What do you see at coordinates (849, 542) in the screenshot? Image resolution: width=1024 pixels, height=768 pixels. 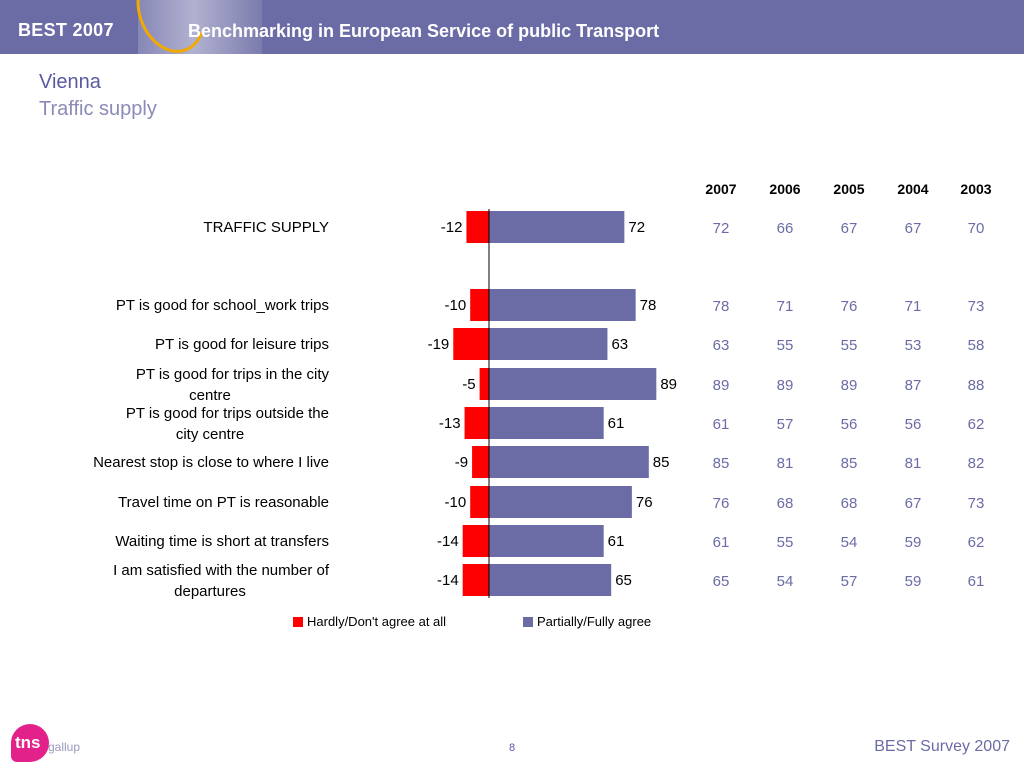 I see `table-cell-7-2005: 54` at bounding box center [849, 542].